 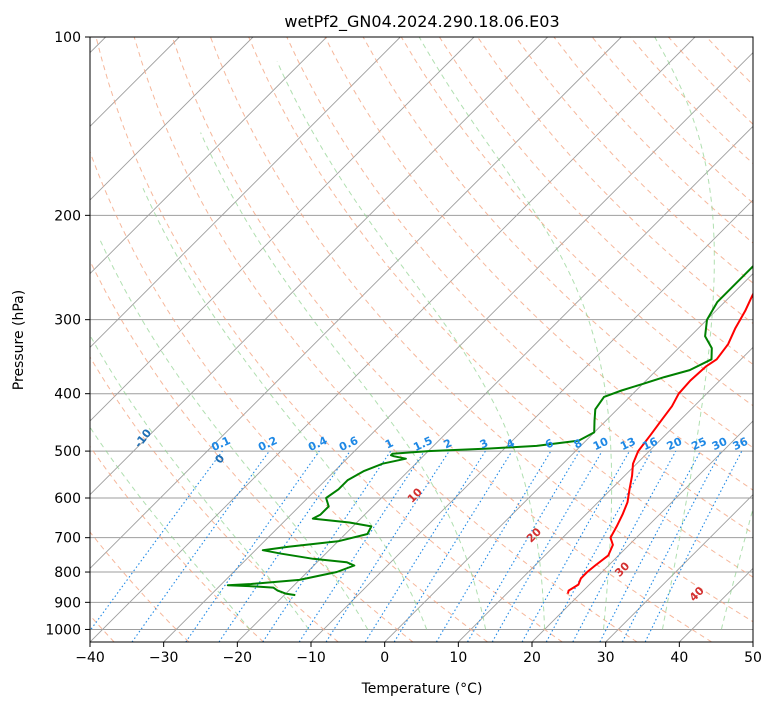 What do you see at coordinates (753, 658) in the screenshot?
I see `x-tick-label-9: 50` at bounding box center [753, 658].